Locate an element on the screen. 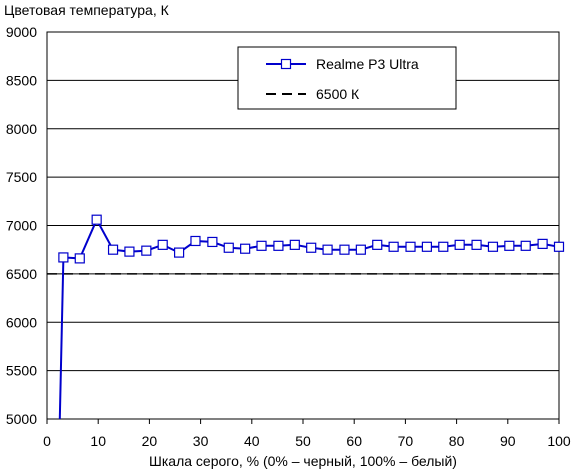 The width and height of the screenshot is (574, 469). y-axis-title: Цветовая температура, К is located at coordinates (87, 10).